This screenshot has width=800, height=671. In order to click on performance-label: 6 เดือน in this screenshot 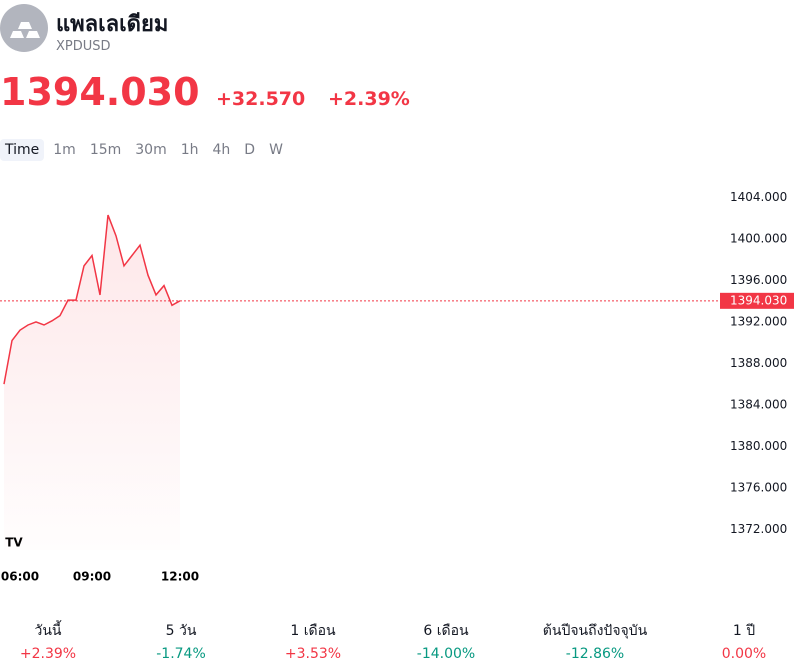, I will do `click(446, 631)`.